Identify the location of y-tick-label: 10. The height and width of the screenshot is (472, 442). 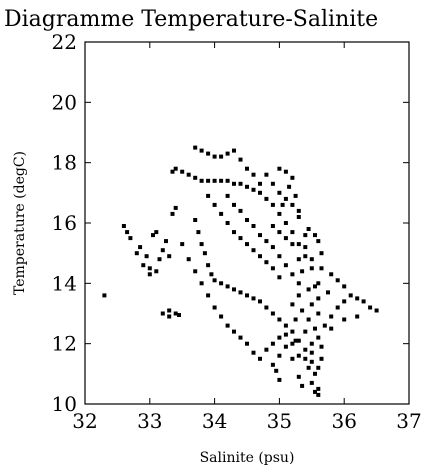
(64, 404).